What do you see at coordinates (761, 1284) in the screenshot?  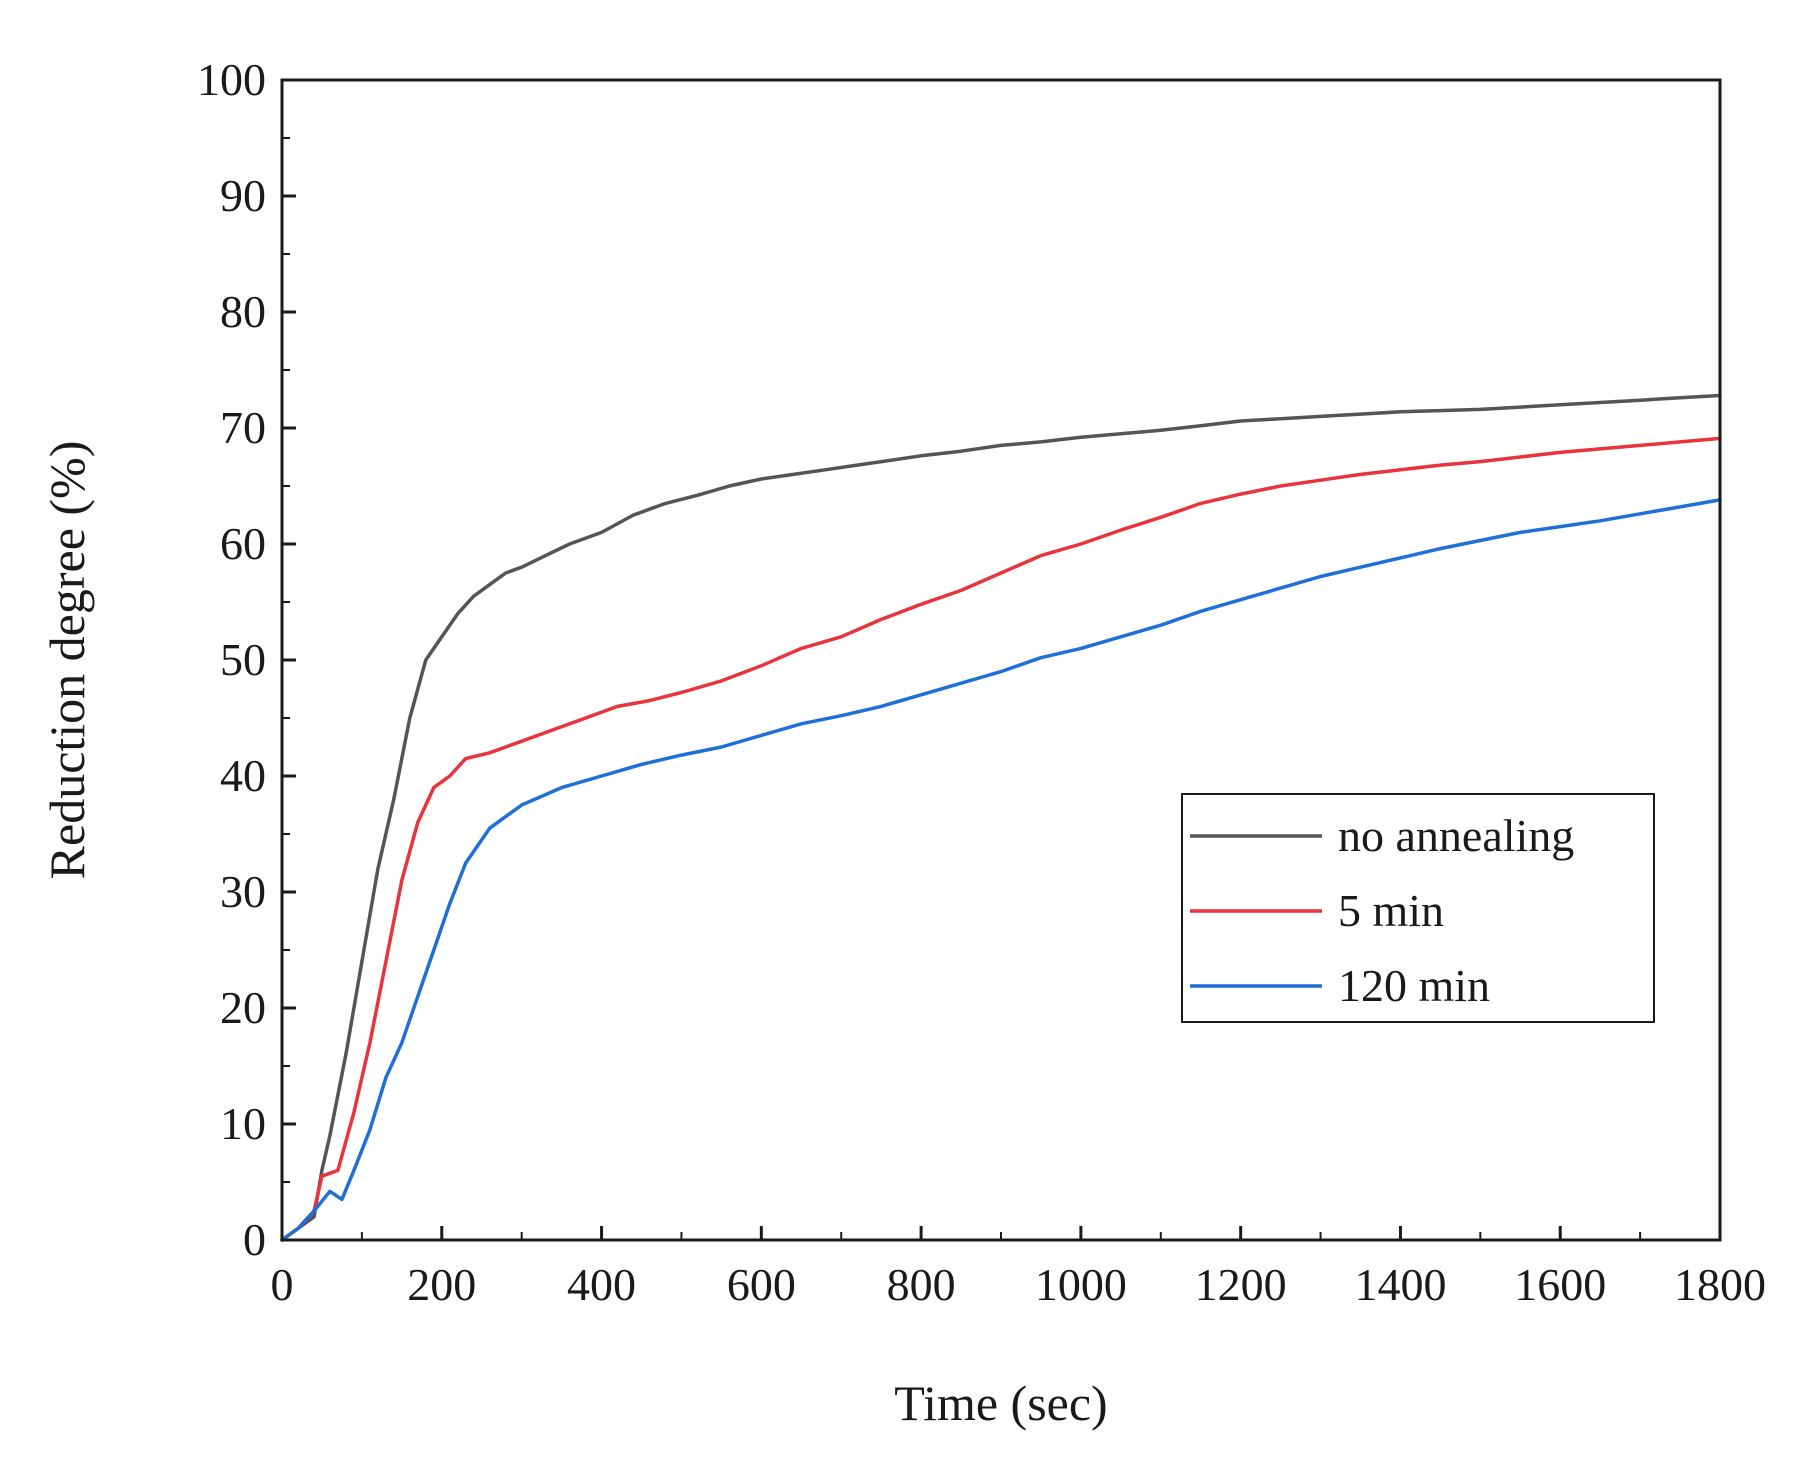 I see `x-tick-label: 600` at bounding box center [761, 1284].